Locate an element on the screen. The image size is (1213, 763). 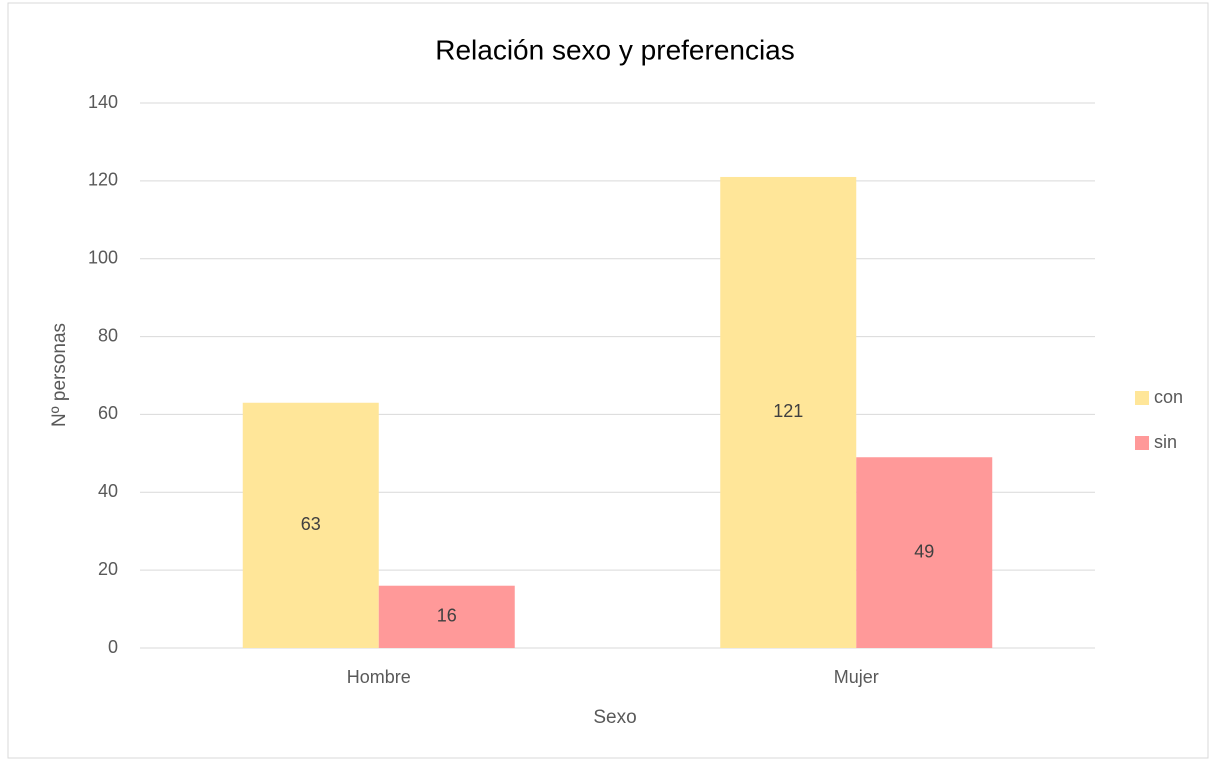
data-label: 16 is located at coordinates (447, 616).